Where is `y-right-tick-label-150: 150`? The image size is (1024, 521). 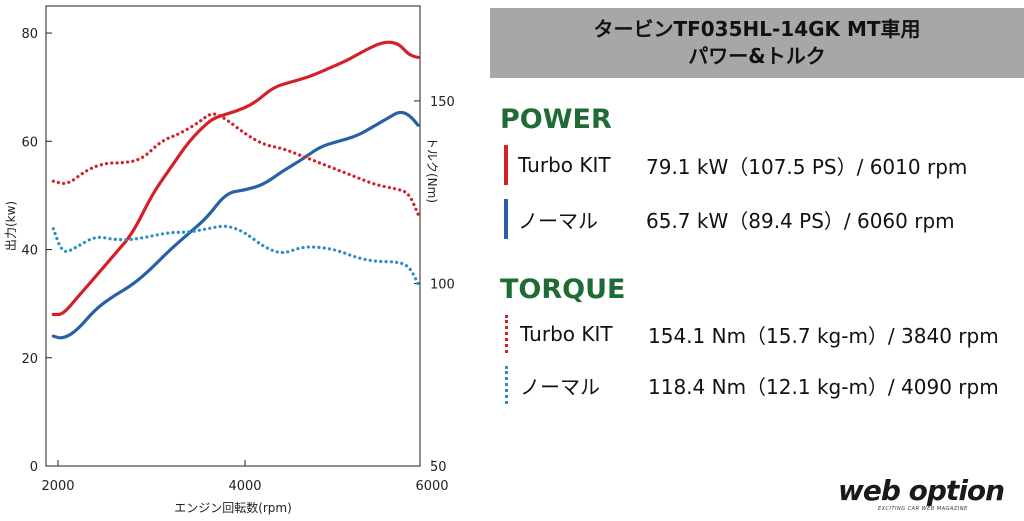
y-right-tick-label-150: 150 is located at coordinates (442, 102).